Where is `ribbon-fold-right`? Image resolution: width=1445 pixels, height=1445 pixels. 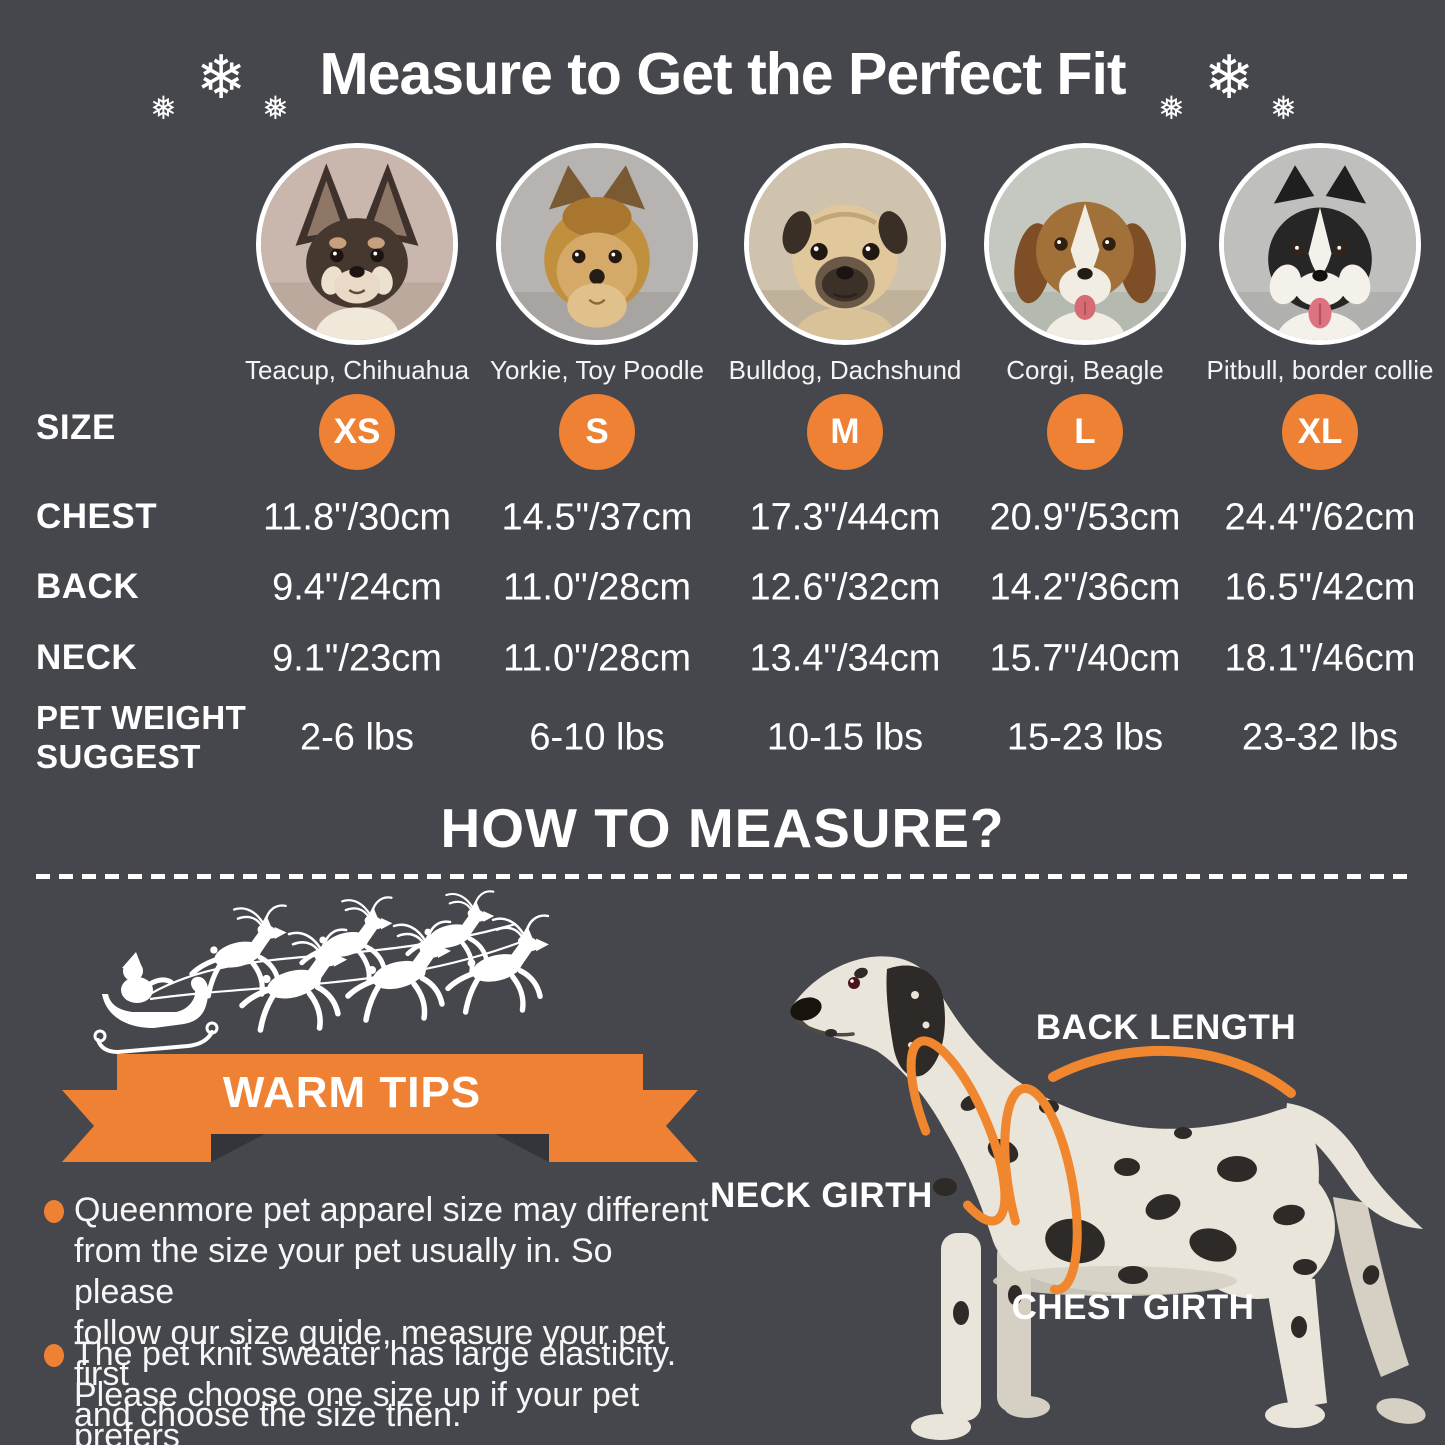
ribbon-fold-right is located at coordinates (522, 1148).